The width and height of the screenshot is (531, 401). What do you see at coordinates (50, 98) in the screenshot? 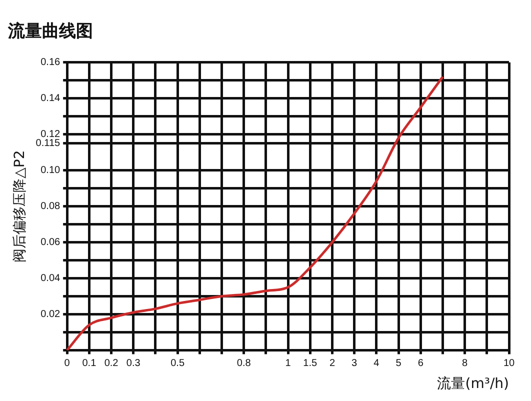
I see `y-tick-label: 0.14` at bounding box center [50, 98].